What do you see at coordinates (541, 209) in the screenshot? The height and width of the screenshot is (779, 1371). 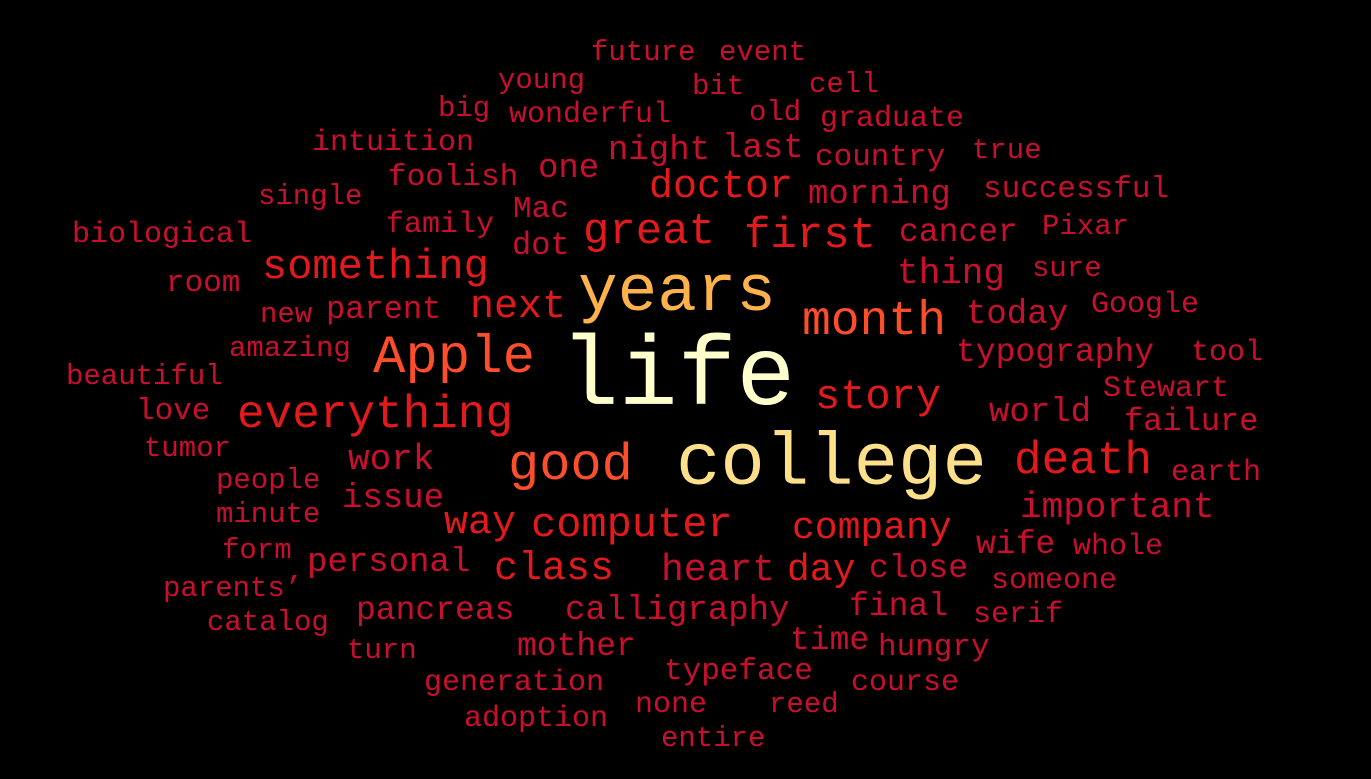 I see `word-mac: Mac` at bounding box center [541, 209].